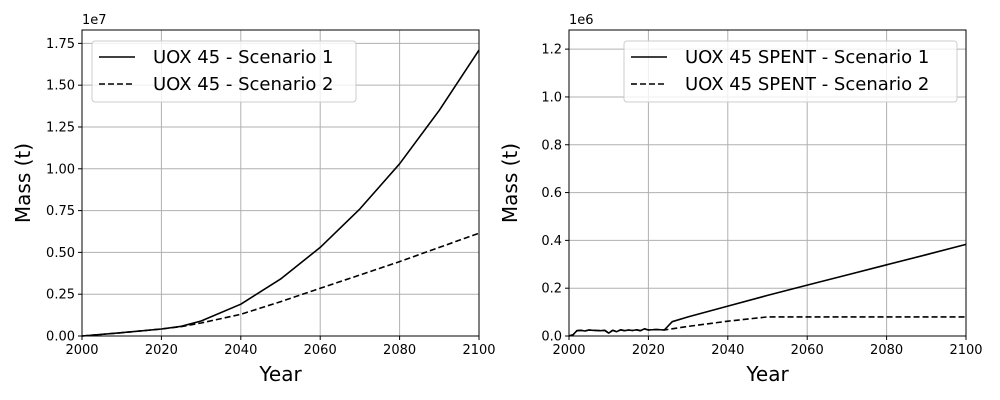  Describe the element at coordinates (243, 84) in the screenshot. I see `legend-label-2: UOX 45 - Scenario 2` at that location.